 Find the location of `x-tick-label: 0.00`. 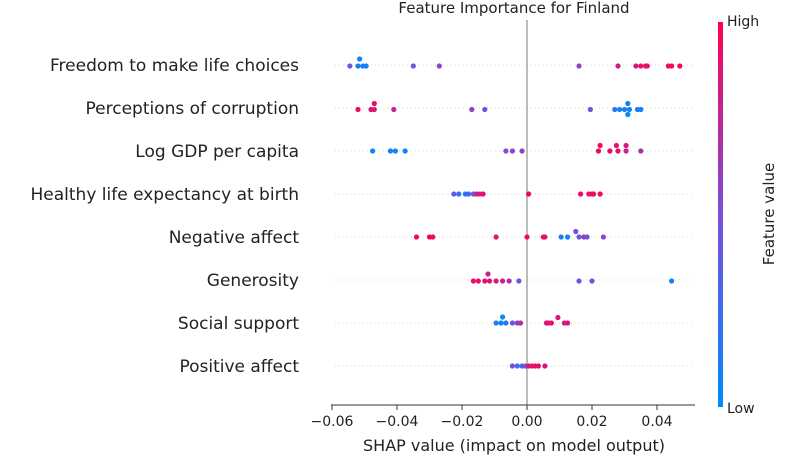

x-tick-label: 0.00 is located at coordinates (526, 422).